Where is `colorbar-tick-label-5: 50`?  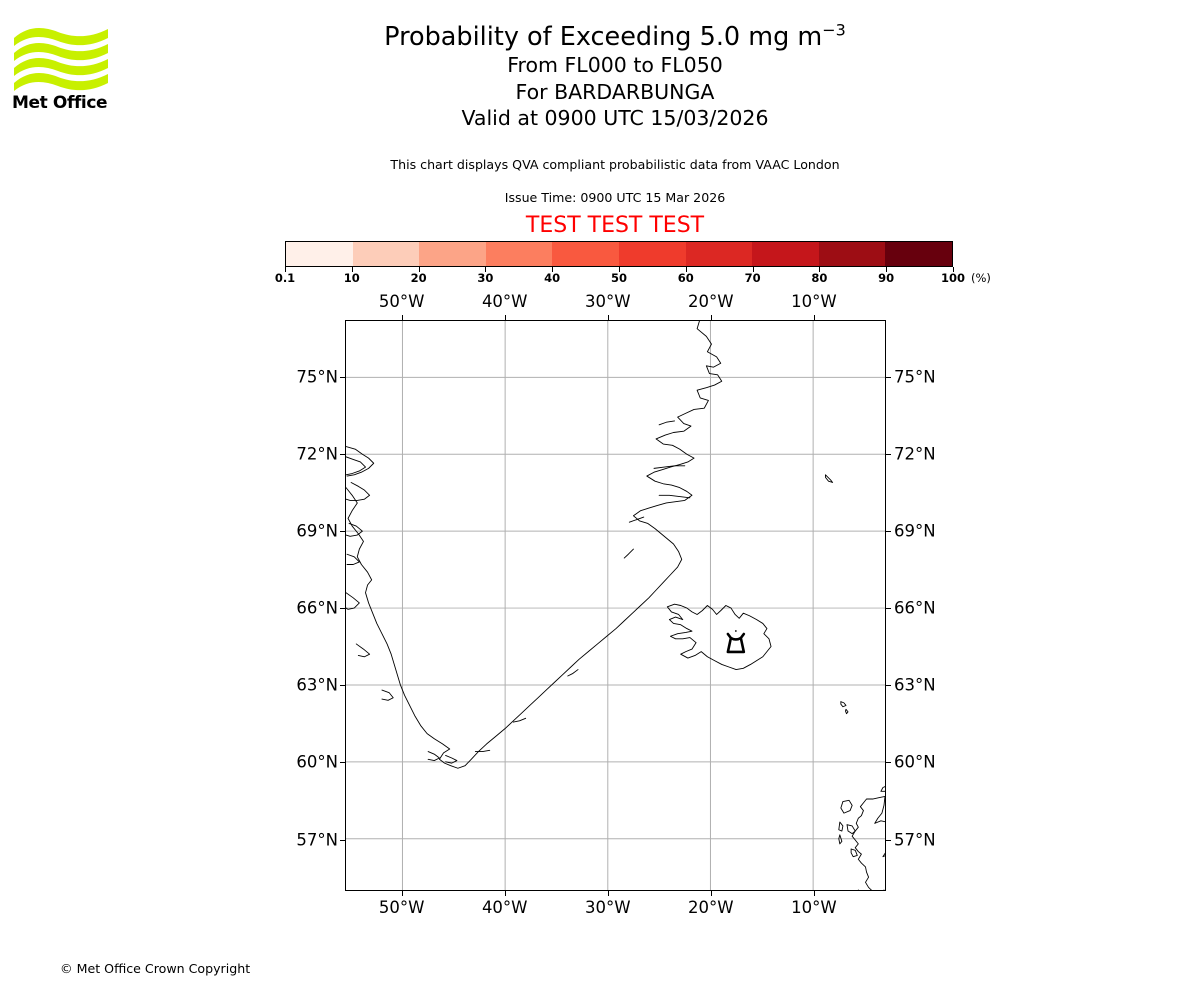 colorbar-tick-label-5: 50 is located at coordinates (619, 278).